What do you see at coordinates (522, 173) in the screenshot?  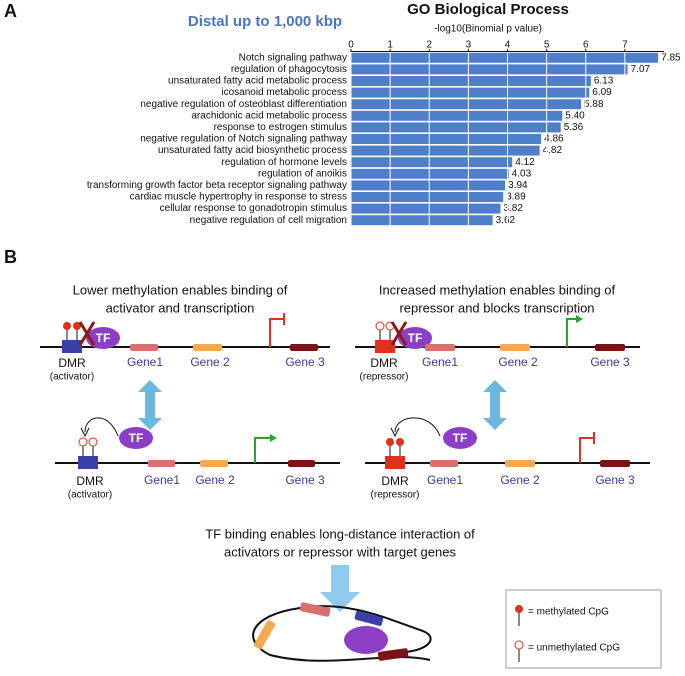 I see `value-label: 4.03` at bounding box center [522, 173].